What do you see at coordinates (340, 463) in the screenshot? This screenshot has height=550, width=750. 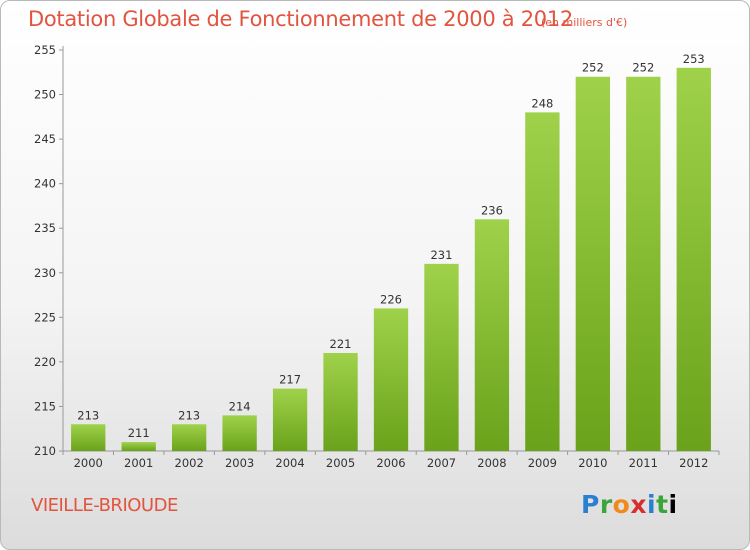 I see `x-tick-label-2005: 2005` at bounding box center [340, 463].